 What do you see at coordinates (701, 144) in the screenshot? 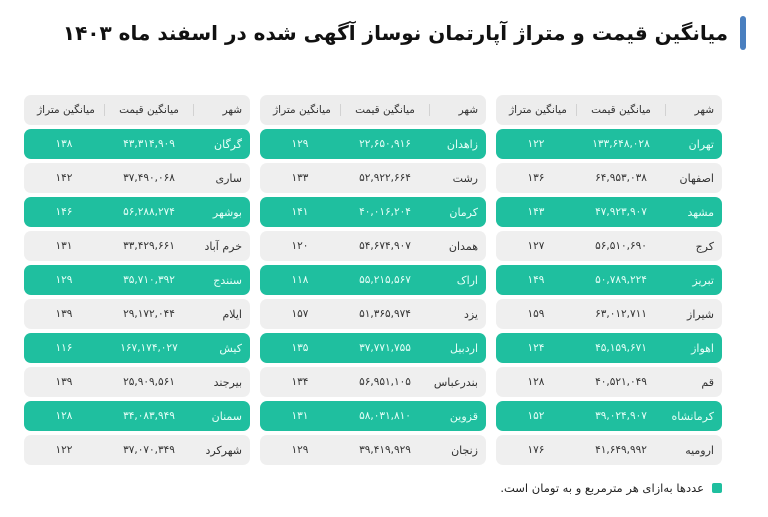
I see `cell-city: تهران` at bounding box center [701, 144].